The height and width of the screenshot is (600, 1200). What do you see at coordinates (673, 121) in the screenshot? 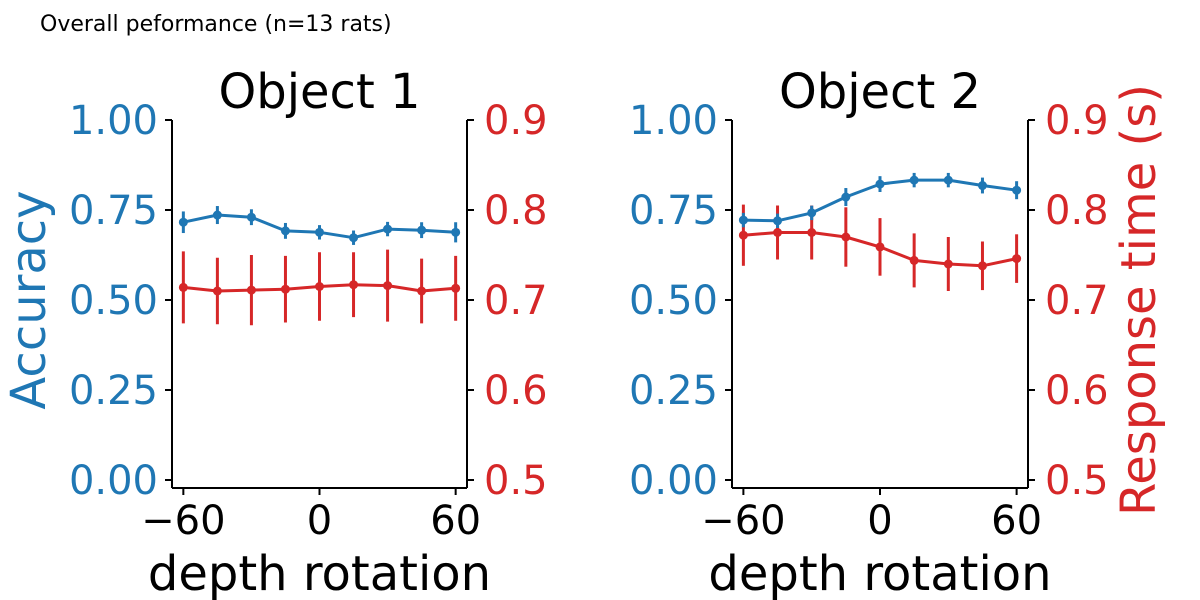
I see `p2-left-tick-label: 1.00` at bounding box center [673, 121].